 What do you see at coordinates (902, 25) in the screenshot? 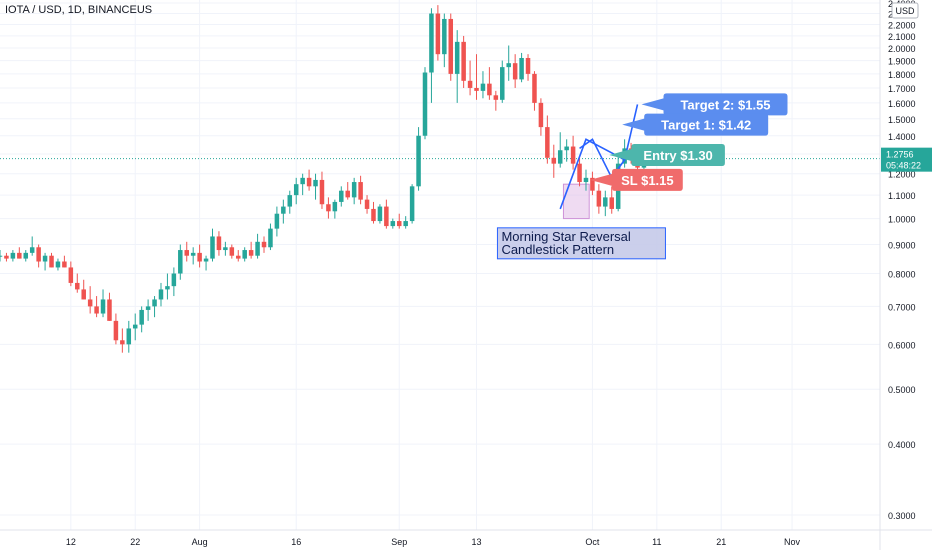
I see `price-tick-label: 2.2000` at bounding box center [902, 25].